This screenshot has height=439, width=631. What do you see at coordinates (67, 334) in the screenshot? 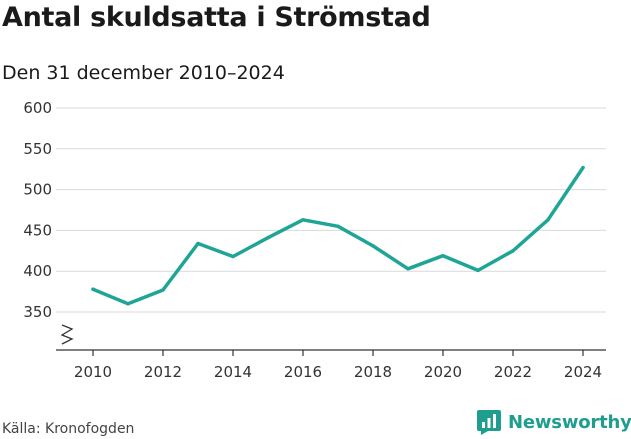
I see `zigzag-break-icon` at bounding box center [67, 334].